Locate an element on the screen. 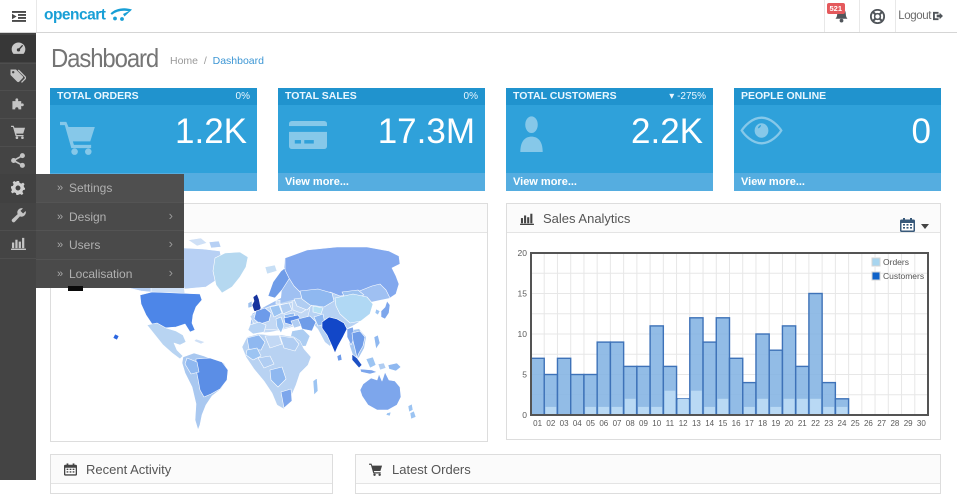  svg-text: 16 is located at coordinates (736, 423).